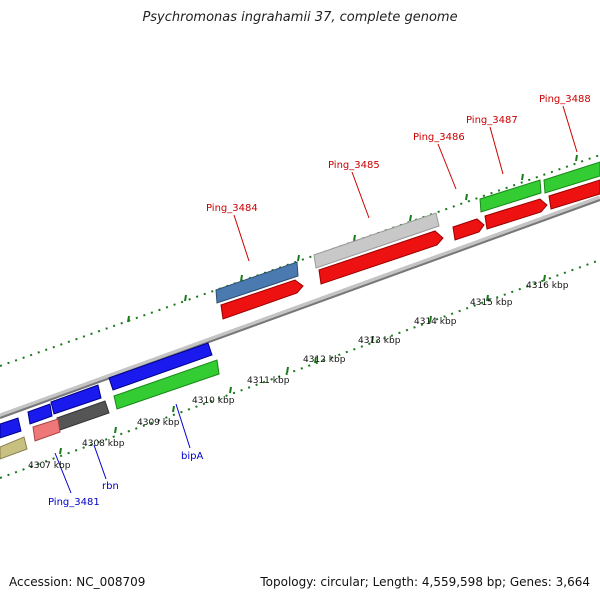 This screenshot has height=600, width=600. Describe the element at coordinates (74, 502) in the screenshot. I see `gene-label-ping-3481: Ping_3481` at that location.